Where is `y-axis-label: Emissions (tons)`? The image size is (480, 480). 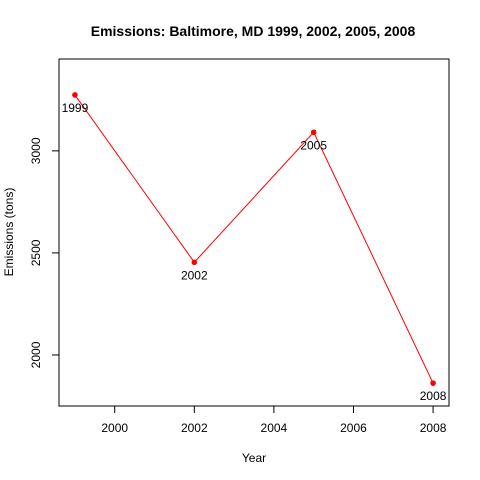 y-axis-label: Emissions (tons) is located at coordinates (9, 232).